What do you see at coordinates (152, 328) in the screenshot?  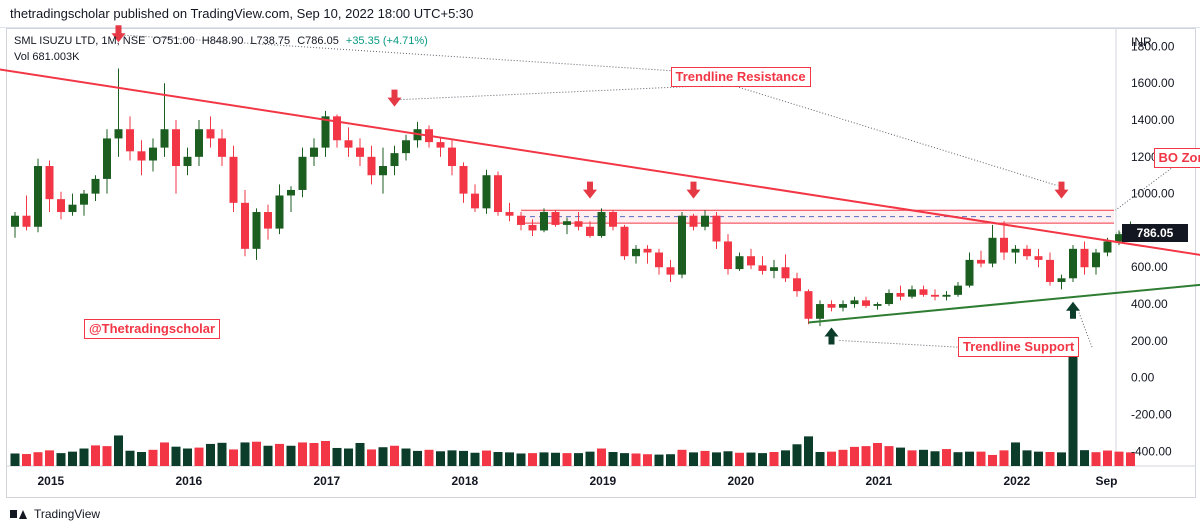 I see `handle-label: @Thetradingscholar` at bounding box center [152, 328].